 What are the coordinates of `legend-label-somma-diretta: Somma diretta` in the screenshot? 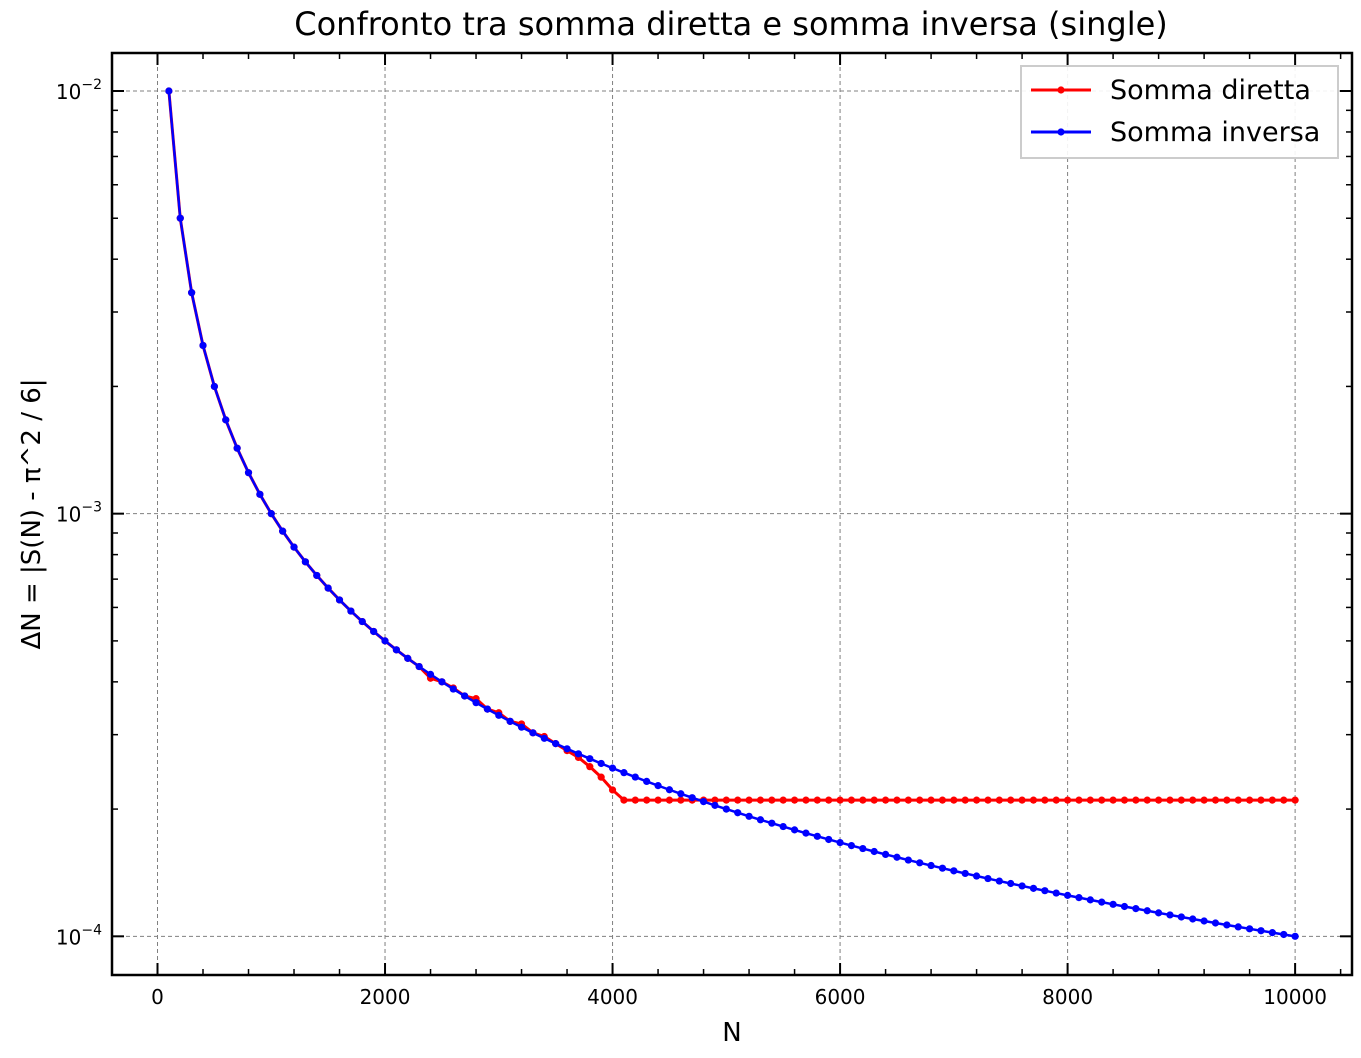 It's located at (1210, 90).